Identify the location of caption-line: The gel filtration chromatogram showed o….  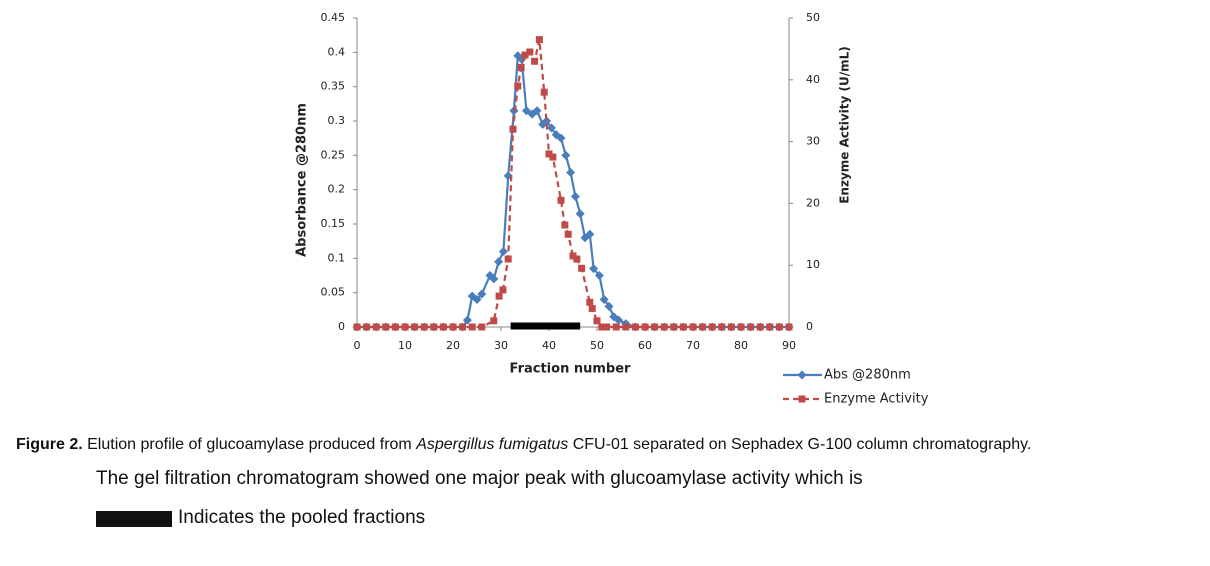
(479, 478).